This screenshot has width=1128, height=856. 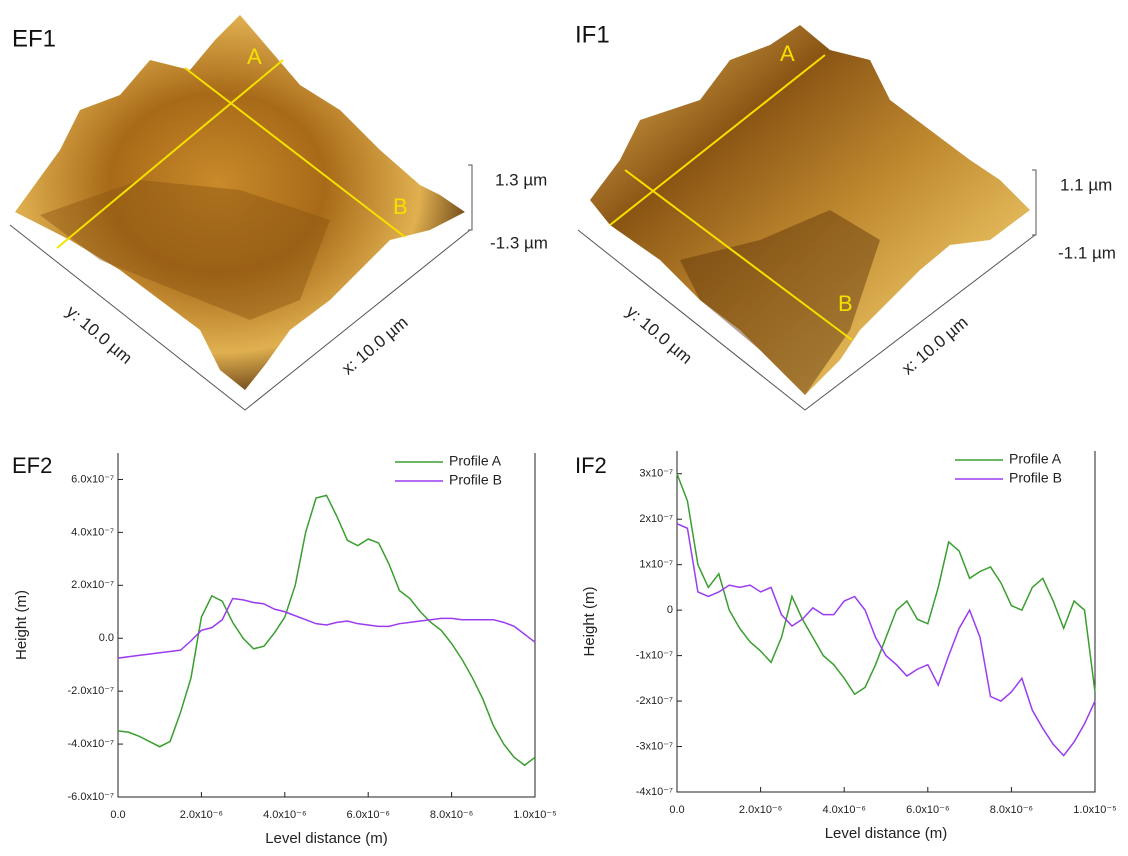 I want to click on y-tick-label: -1x10⁻⁷, so click(x=654, y=656).